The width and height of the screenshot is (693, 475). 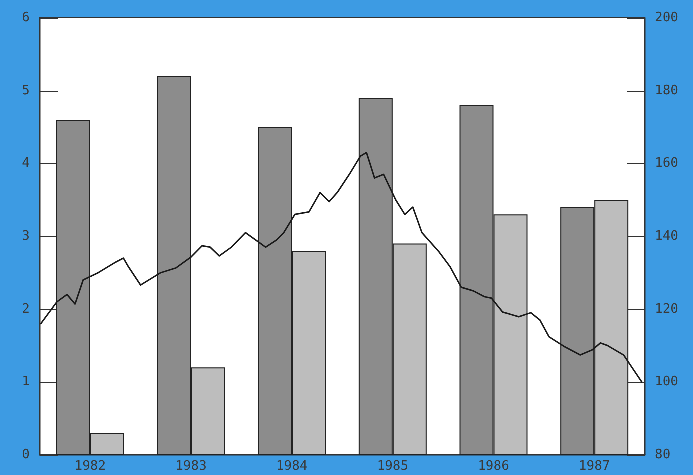 What do you see at coordinates (393, 466) in the screenshot?
I see `x-tick-label: 1985` at bounding box center [393, 466].